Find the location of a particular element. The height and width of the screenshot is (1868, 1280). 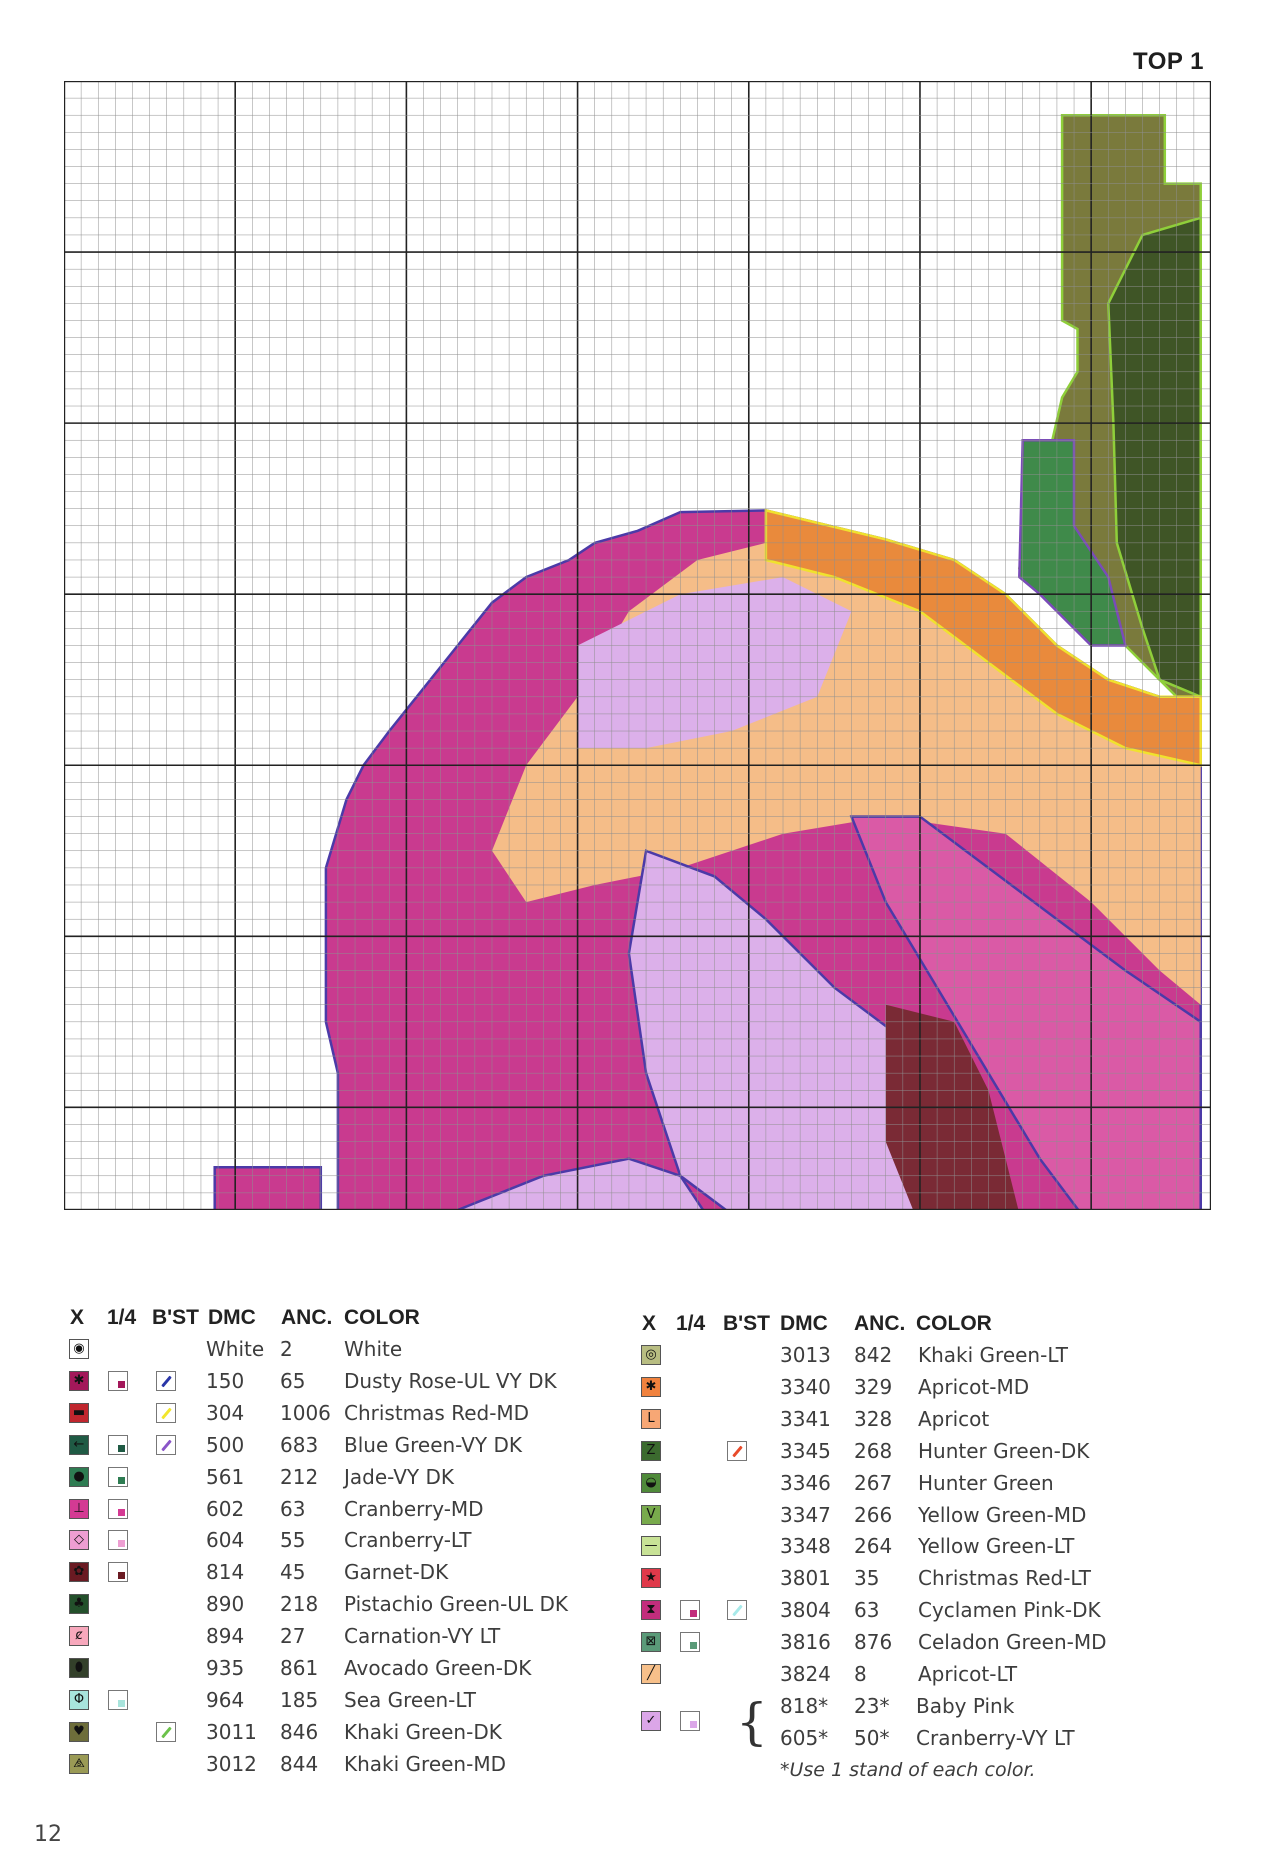

legend-row: ✱ 150 65 Dusty Rose-UL VY DK is located at coordinates (348, 1381).